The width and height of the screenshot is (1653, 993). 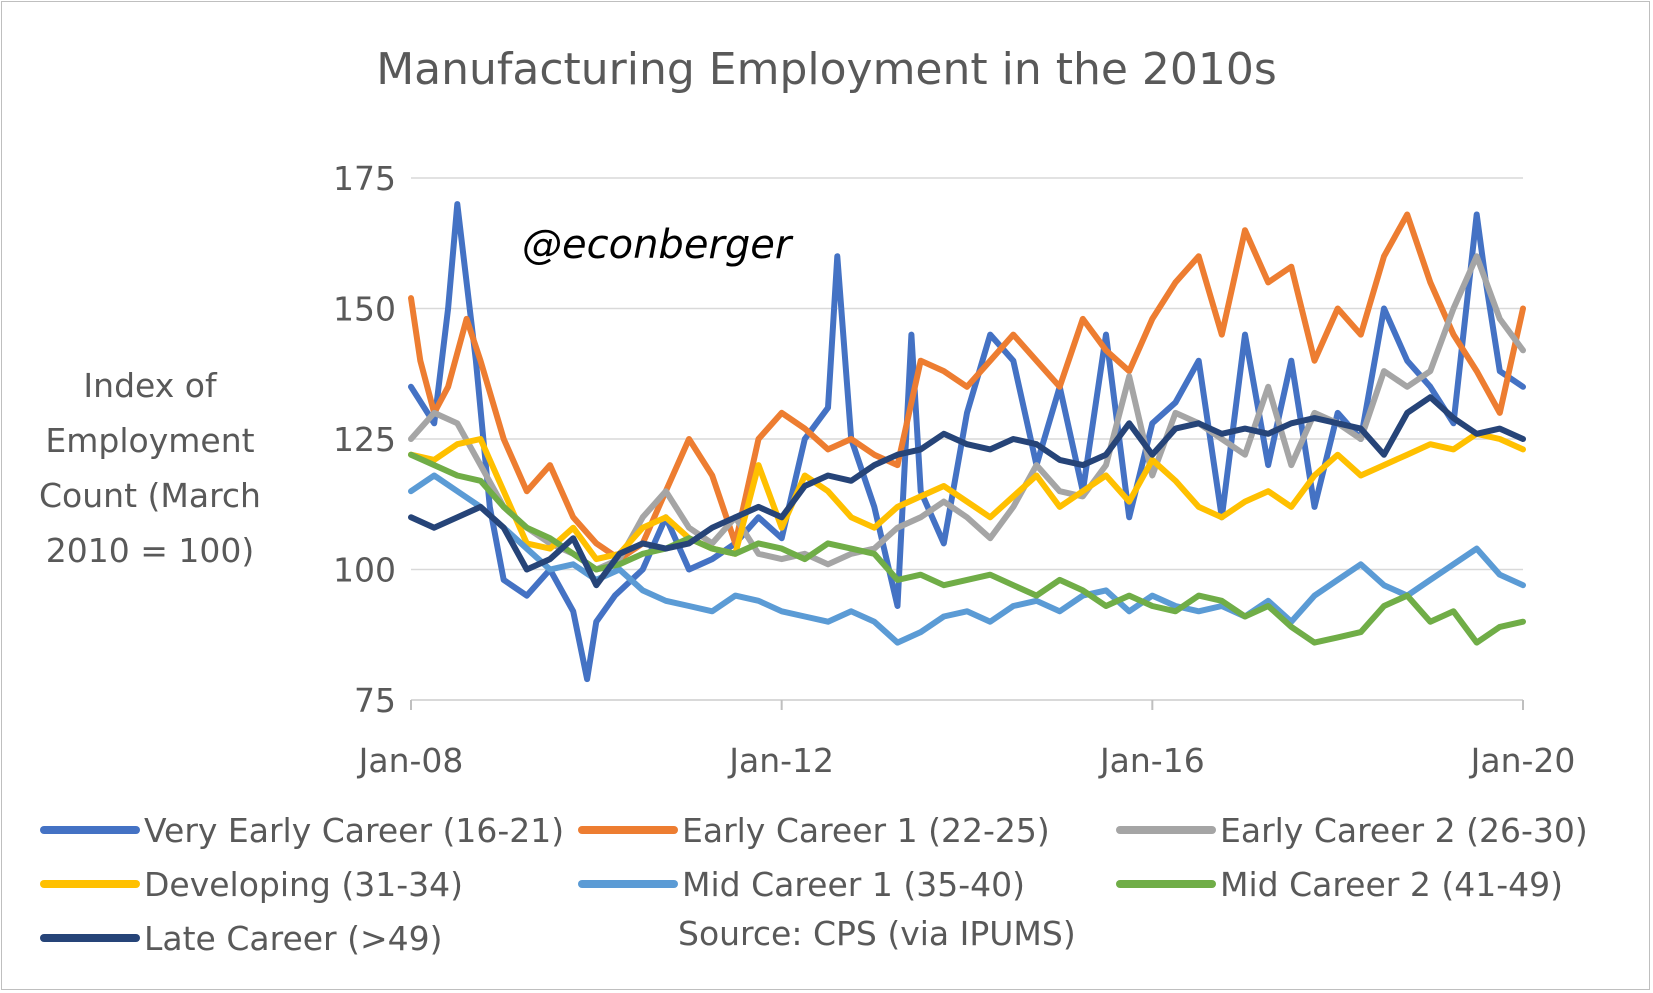 What do you see at coordinates (780, 760) in the screenshot?
I see `x-tick-label: Jan-12` at bounding box center [780, 760].